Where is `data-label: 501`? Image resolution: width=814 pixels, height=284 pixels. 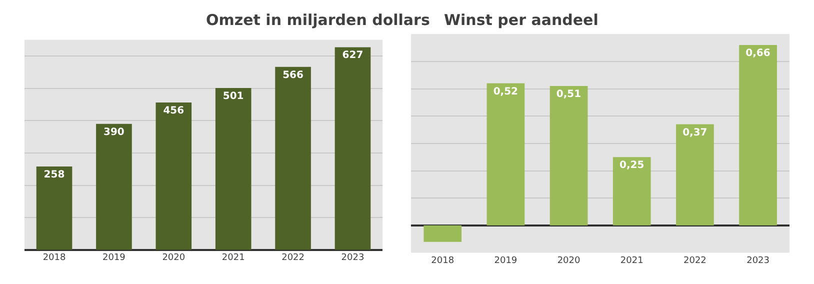
data-label: 501 is located at coordinates (233, 96).